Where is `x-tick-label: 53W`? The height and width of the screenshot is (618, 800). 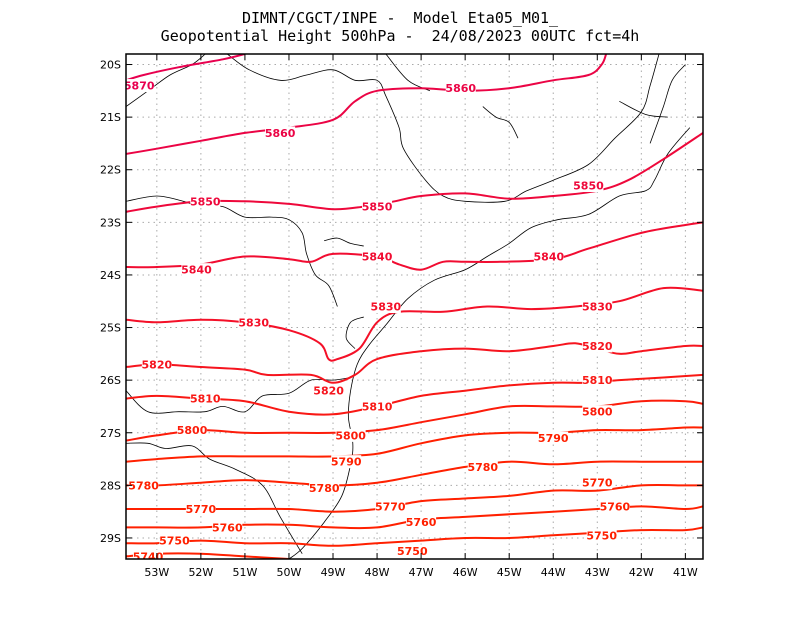 x-tick-label: 53W is located at coordinates (156, 572).